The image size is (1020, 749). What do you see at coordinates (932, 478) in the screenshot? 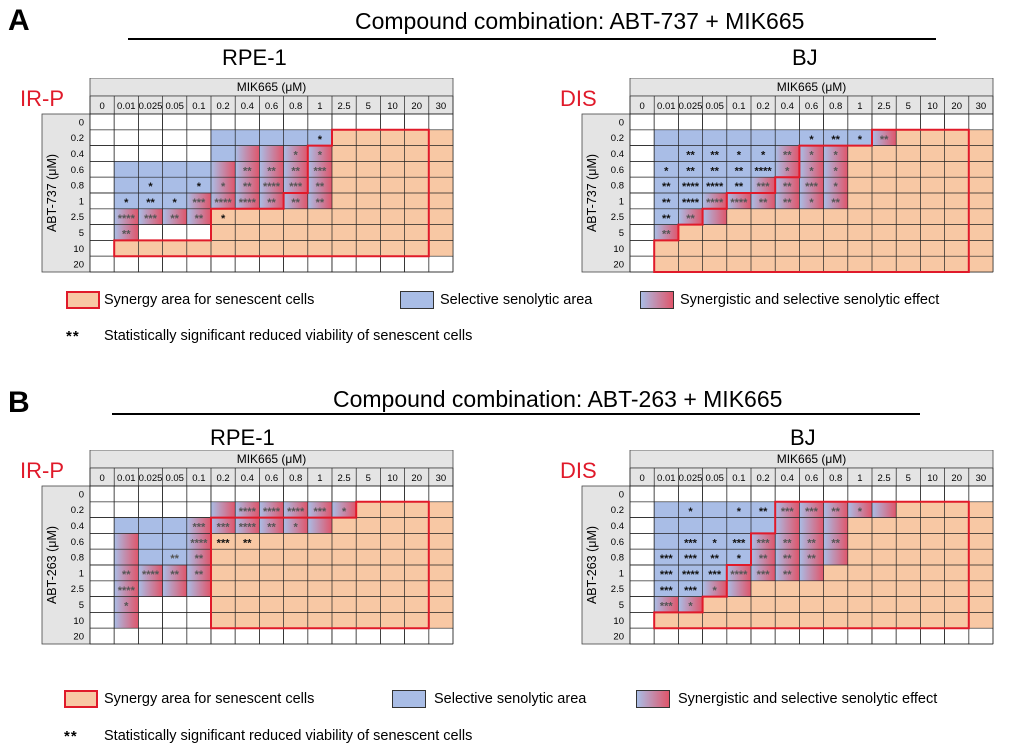
I see `x-tick-label: 10` at bounding box center [932, 478].